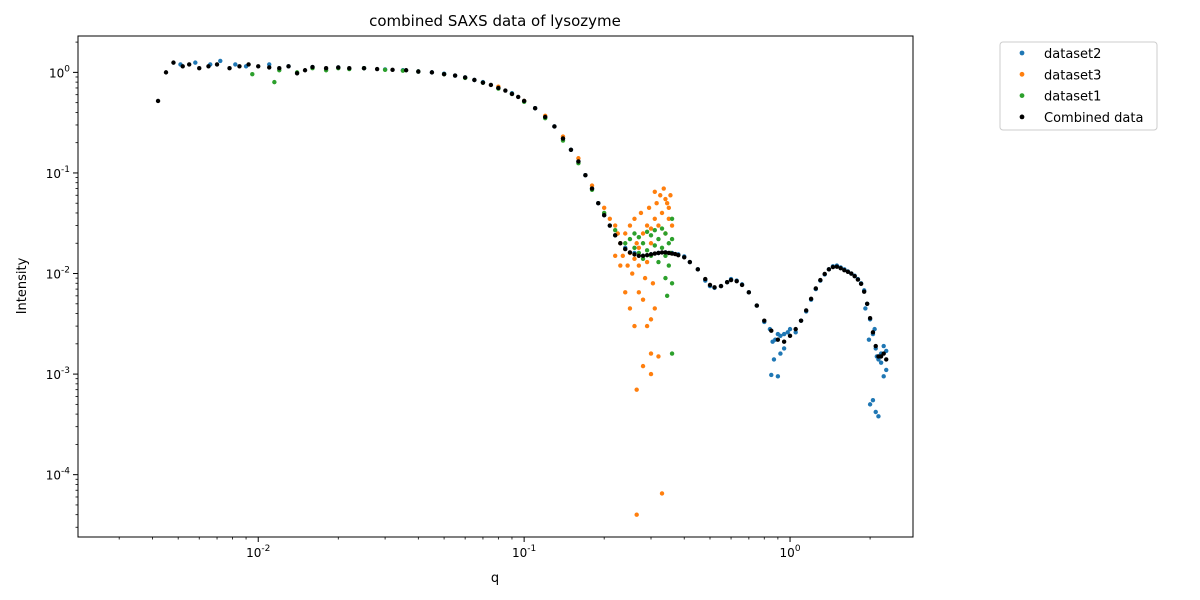  Describe the element at coordinates (258, 552) in the screenshot. I see `x-tick-label: 10⁻²` at that location.